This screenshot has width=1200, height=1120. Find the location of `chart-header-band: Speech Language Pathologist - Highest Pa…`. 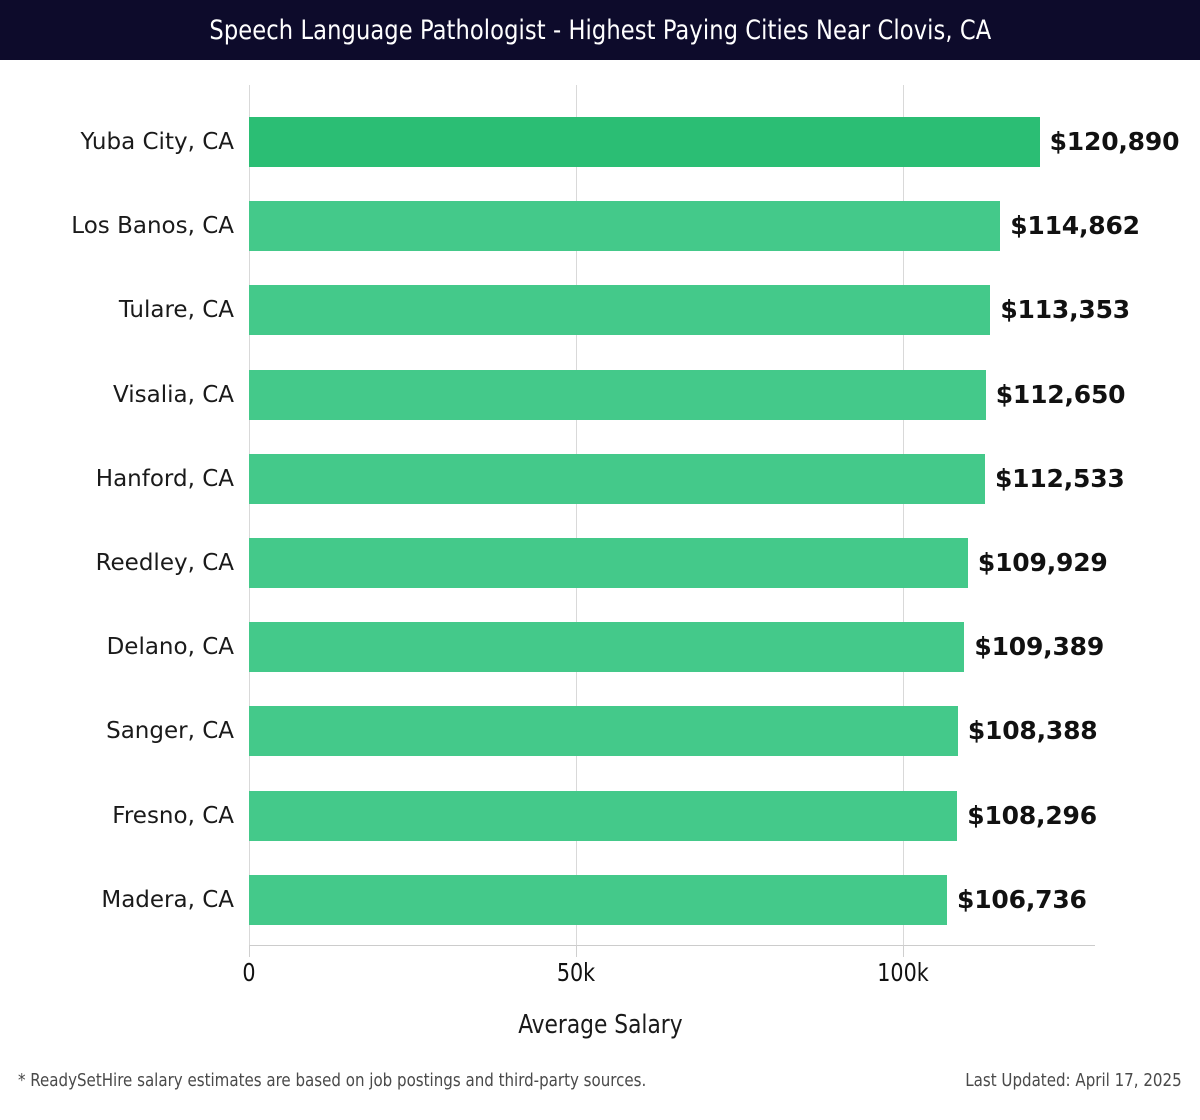

chart-header-band: Speech Language Pathologist - Highest Pa… is located at coordinates (600, 30).